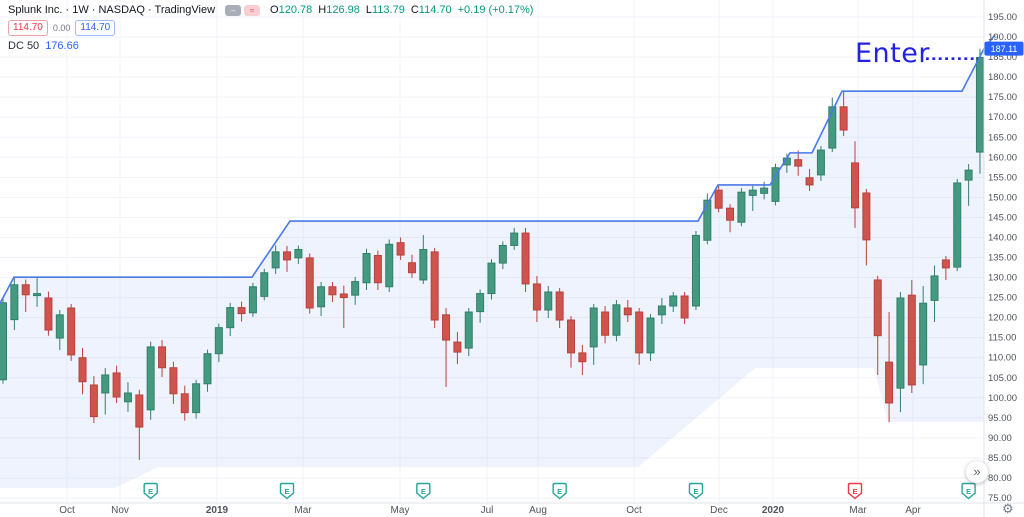 This screenshot has width=1024, height=517. Describe the element at coordinates (1002, 338) in the screenshot. I see `price-tick-label: 115.00` at that location.